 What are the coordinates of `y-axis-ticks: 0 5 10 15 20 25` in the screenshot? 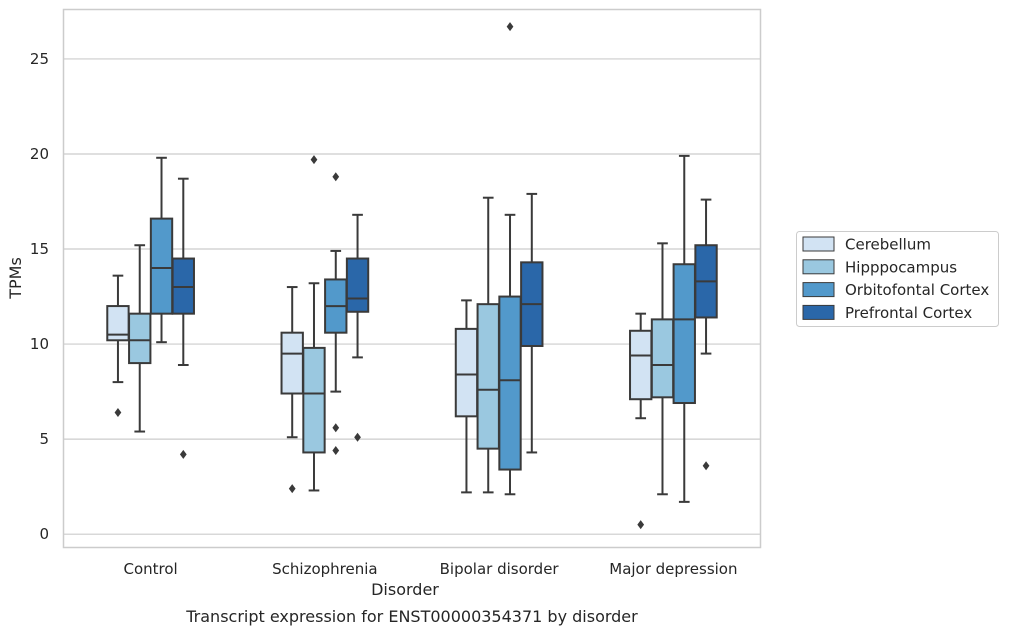 It's located at (39, 296).